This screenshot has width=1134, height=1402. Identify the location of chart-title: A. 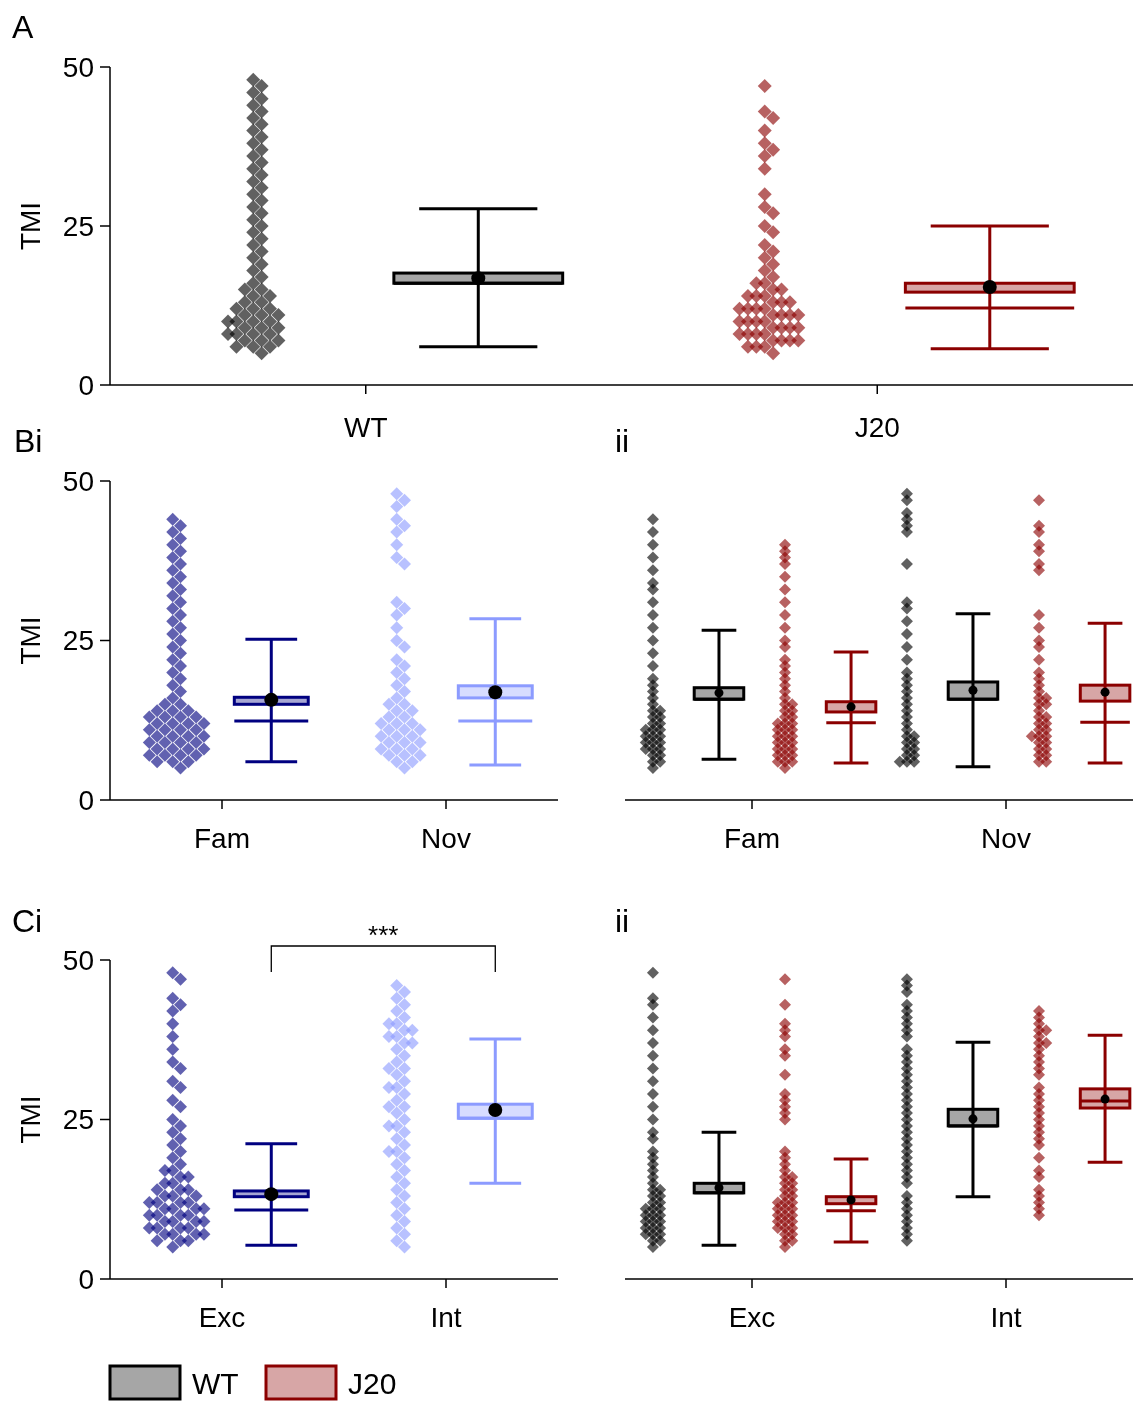
(23, 27).